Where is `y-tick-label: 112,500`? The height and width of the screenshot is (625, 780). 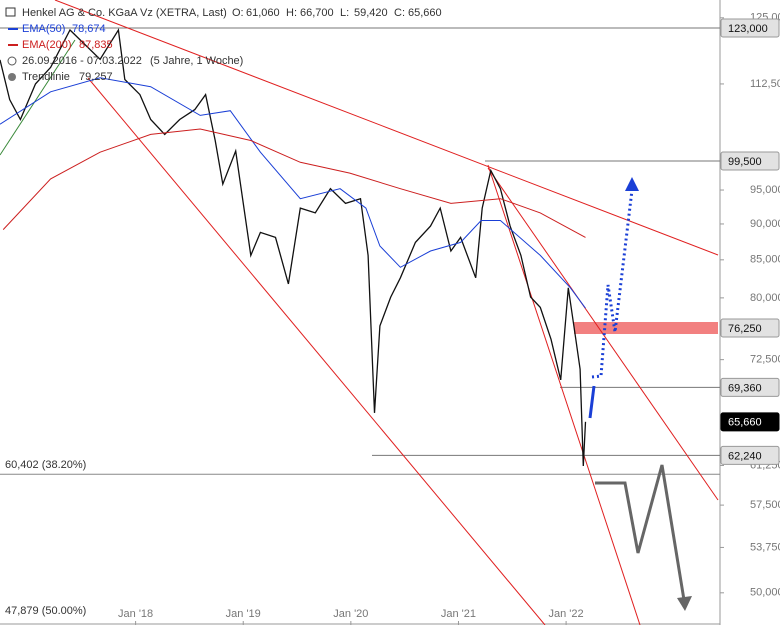 y-tick-label: 112,500 is located at coordinates (765, 84).